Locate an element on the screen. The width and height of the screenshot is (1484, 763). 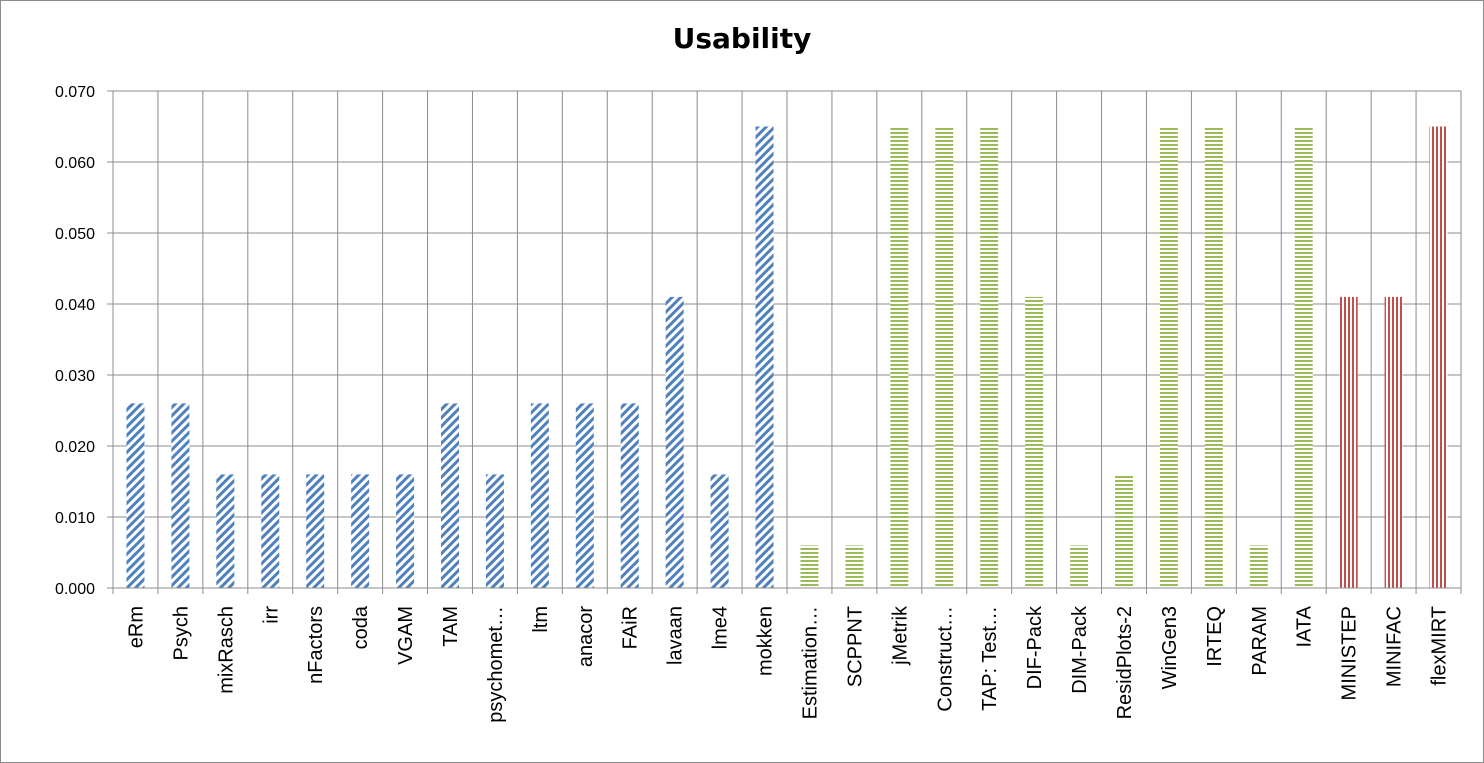
x-tick-label: coda is located at coordinates (361, 627).